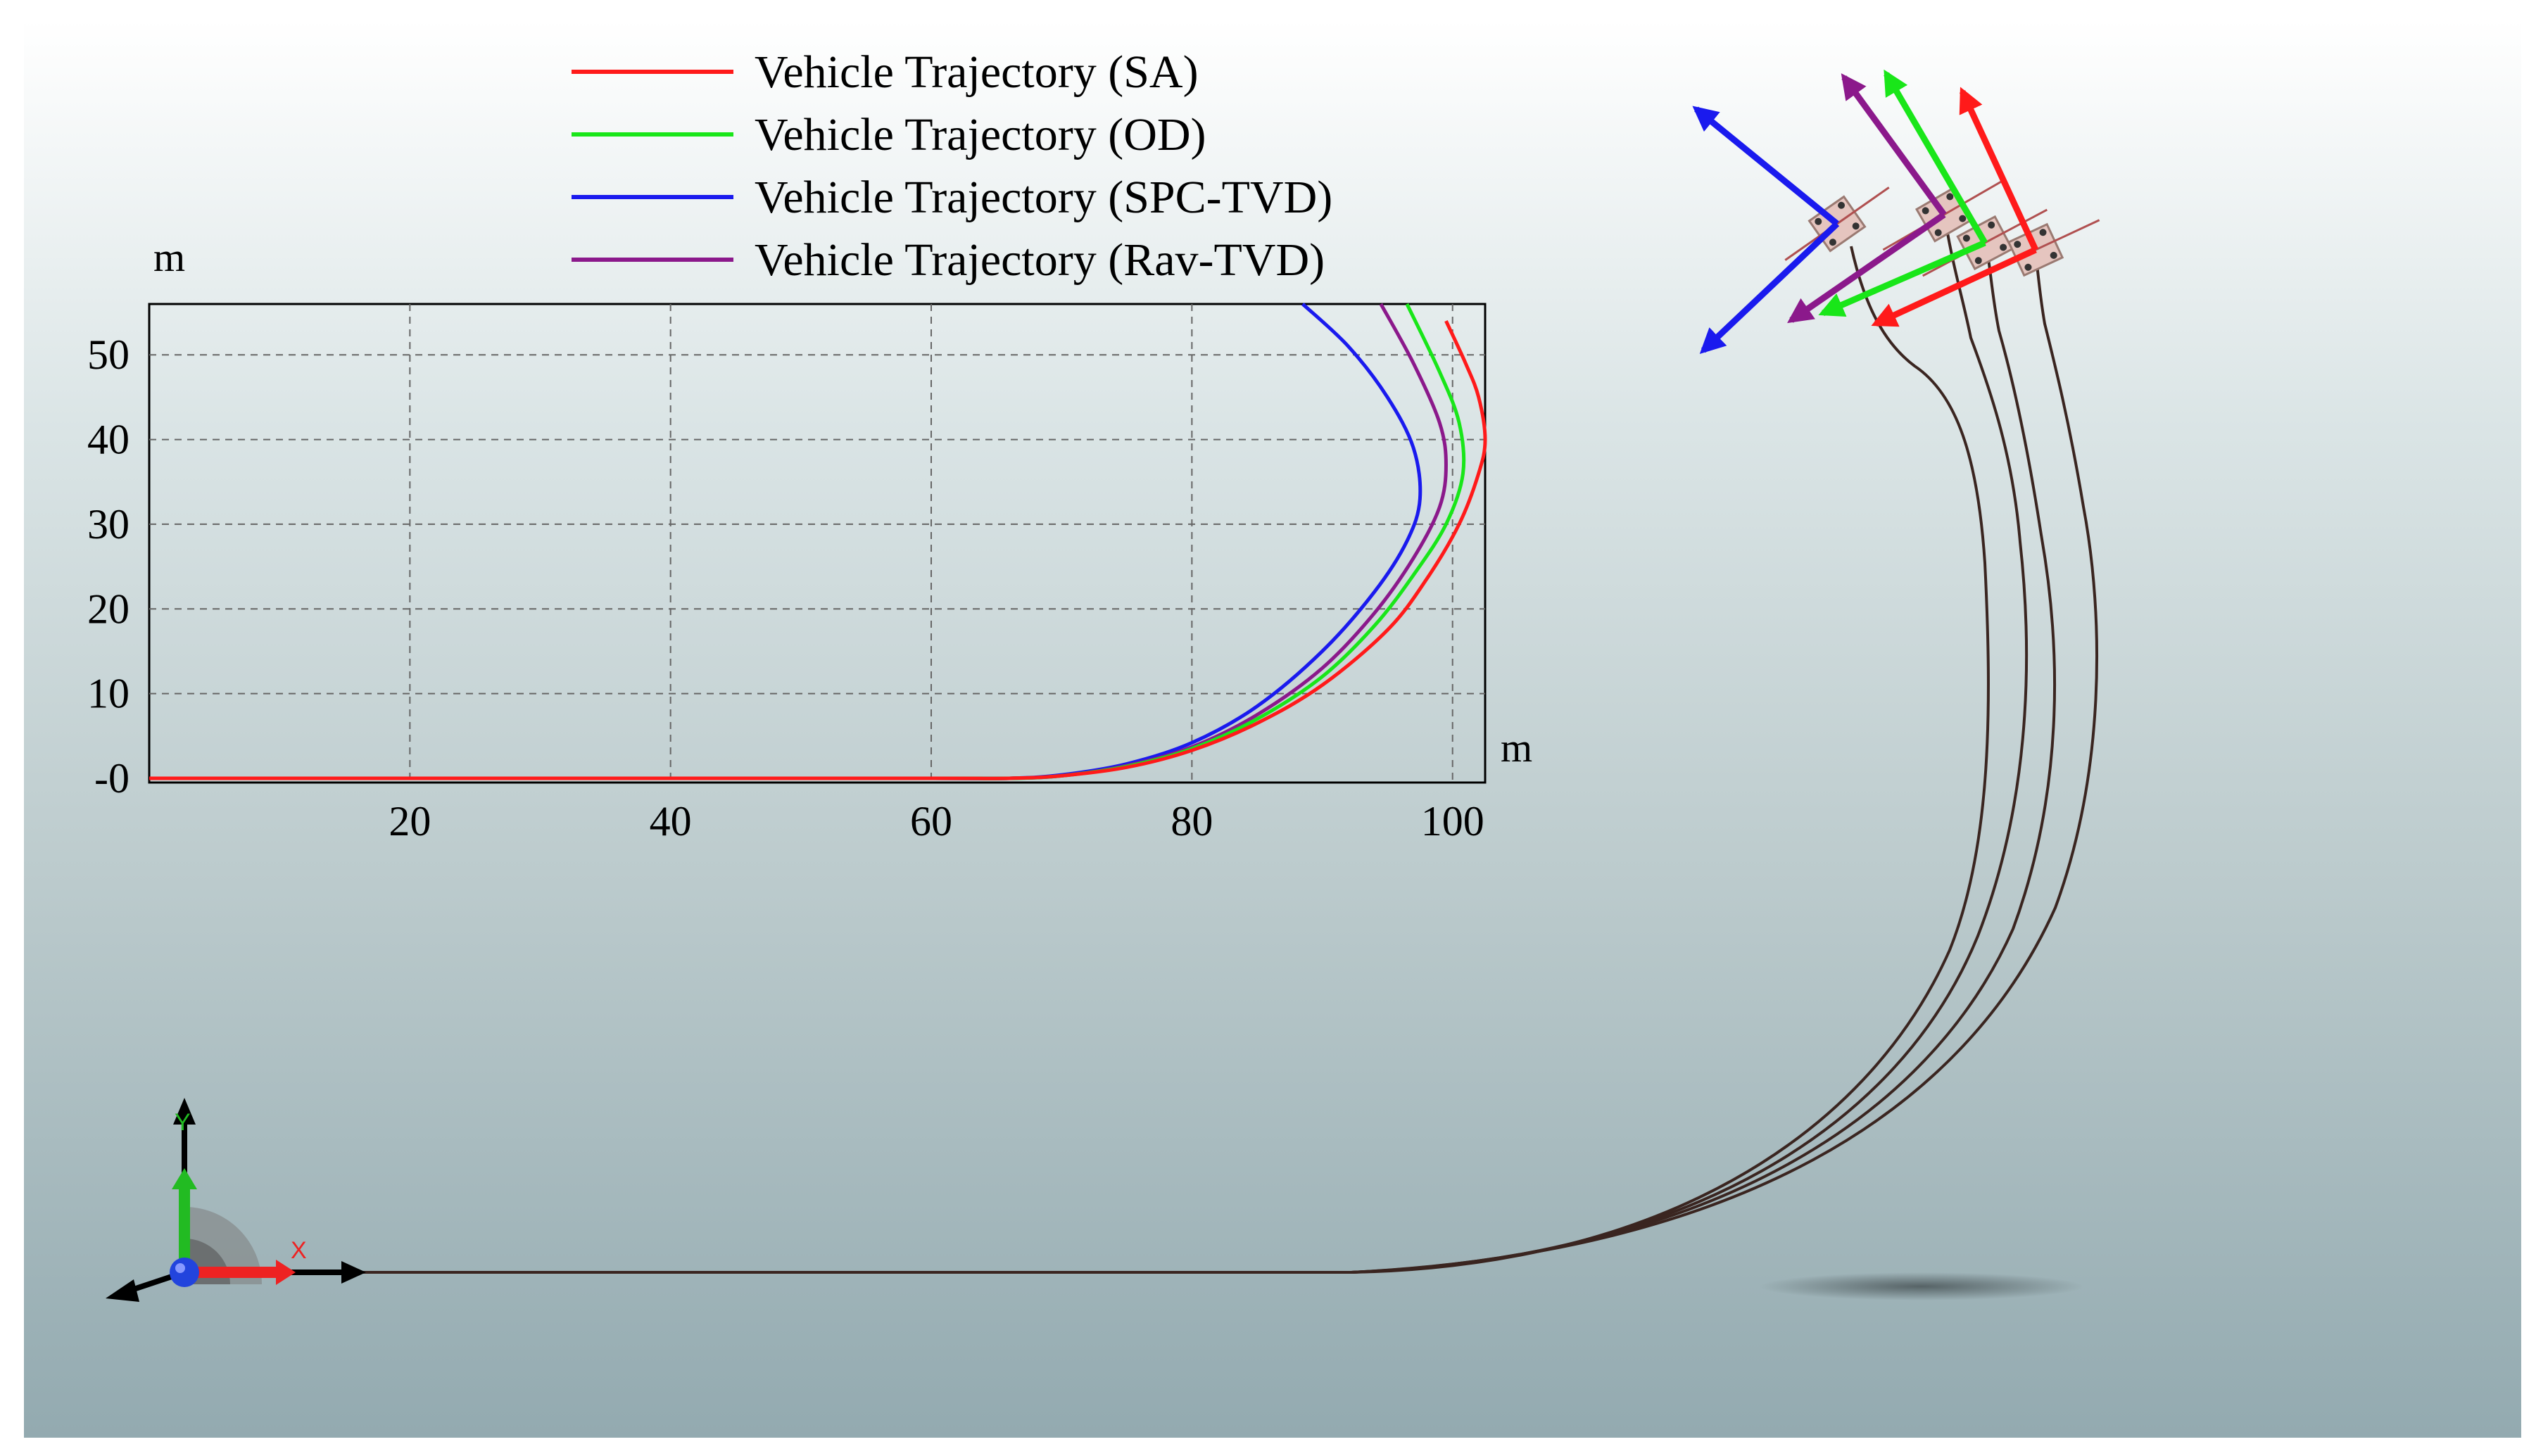 Image resolution: width=2536 pixels, height=1456 pixels. What do you see at coordinates (108, 440) in the screenshot?
I see `y-tick-label: 40` at bounding box center [108, 440].